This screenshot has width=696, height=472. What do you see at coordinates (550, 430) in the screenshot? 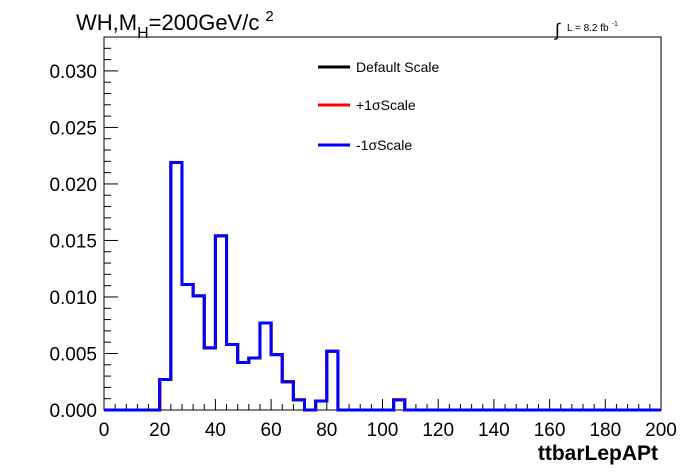
I see `x-tick-label: 160` at bounding box center [550, 430].